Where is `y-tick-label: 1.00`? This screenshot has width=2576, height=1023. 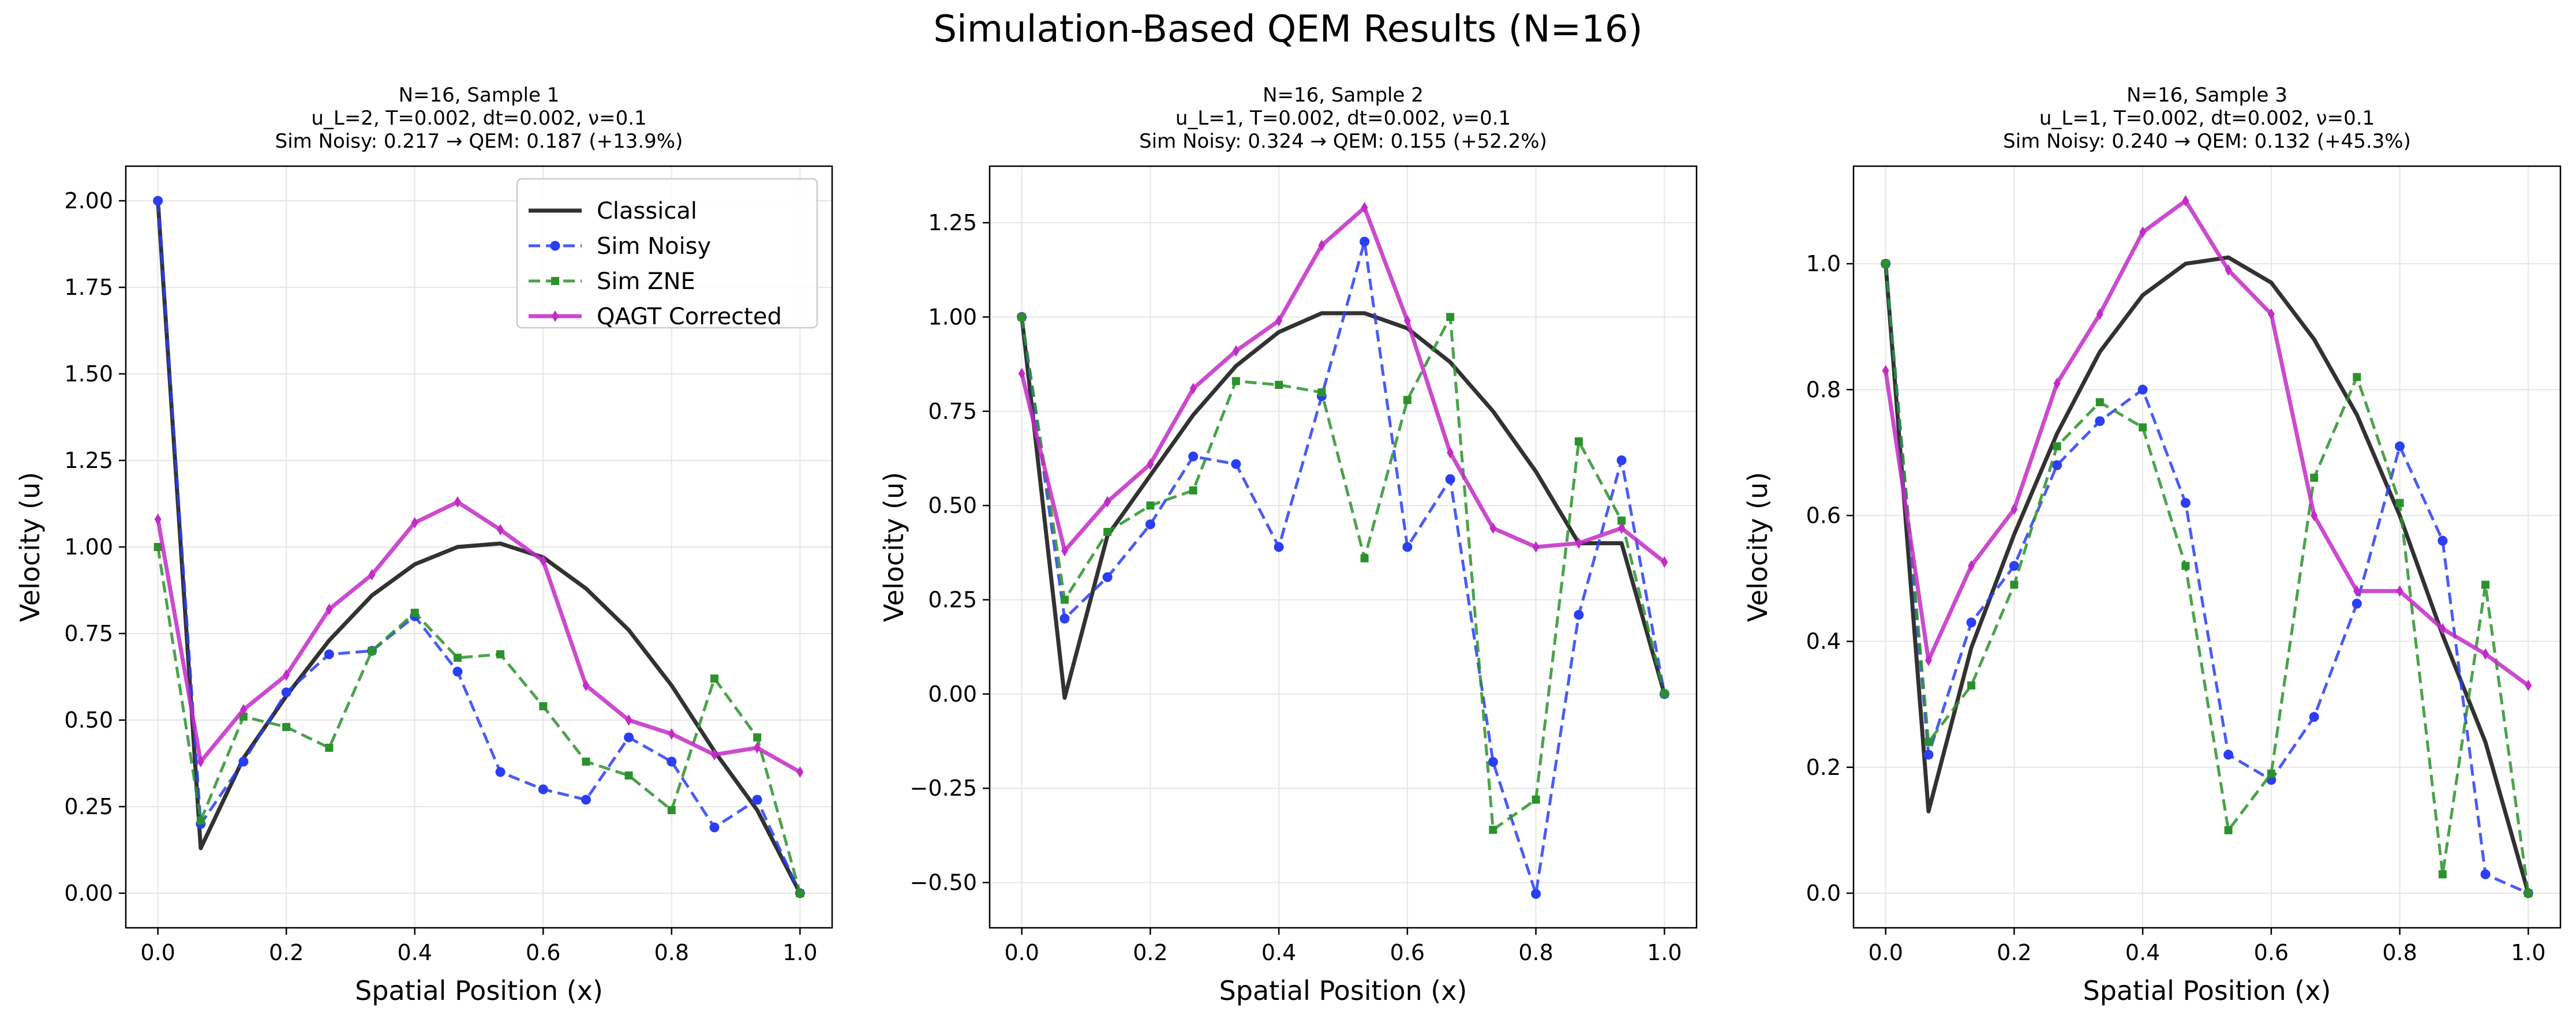
y-tick-label: 1.00 is located at coordinates (88, 547).